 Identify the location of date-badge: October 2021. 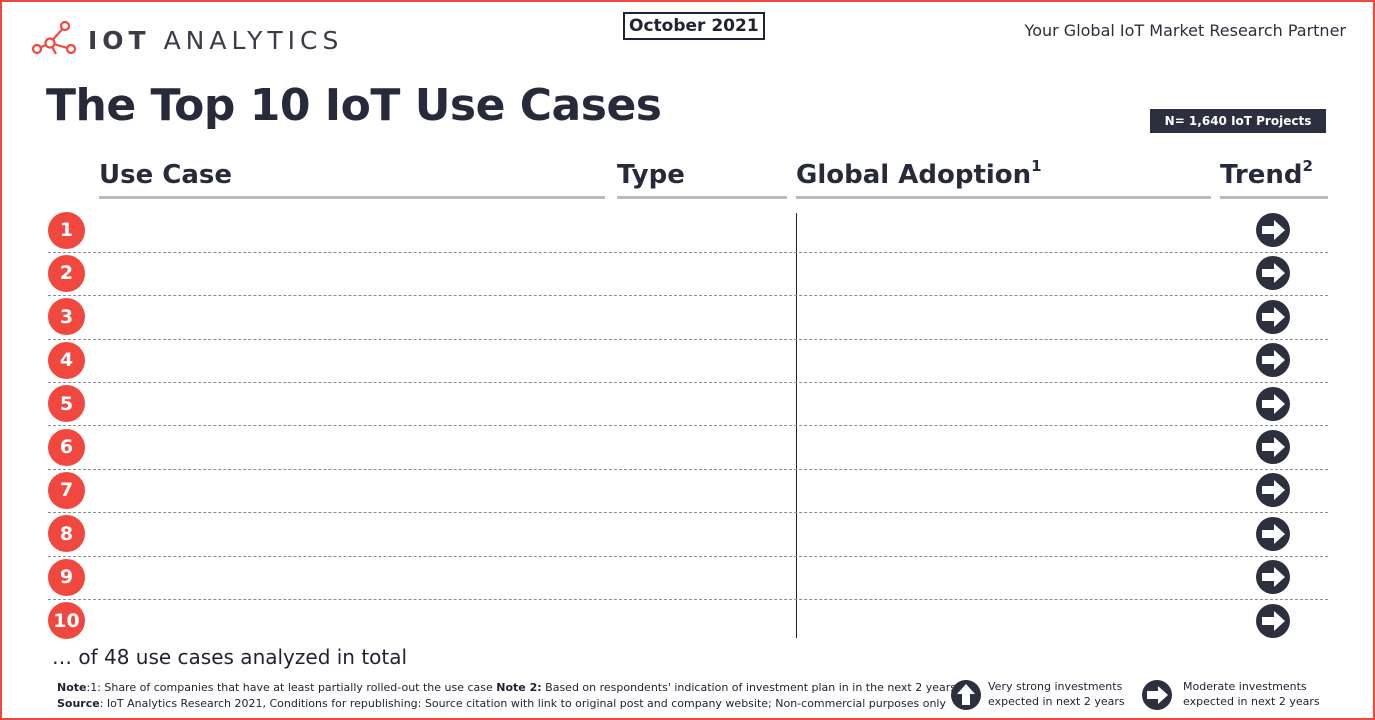
(694, 26).